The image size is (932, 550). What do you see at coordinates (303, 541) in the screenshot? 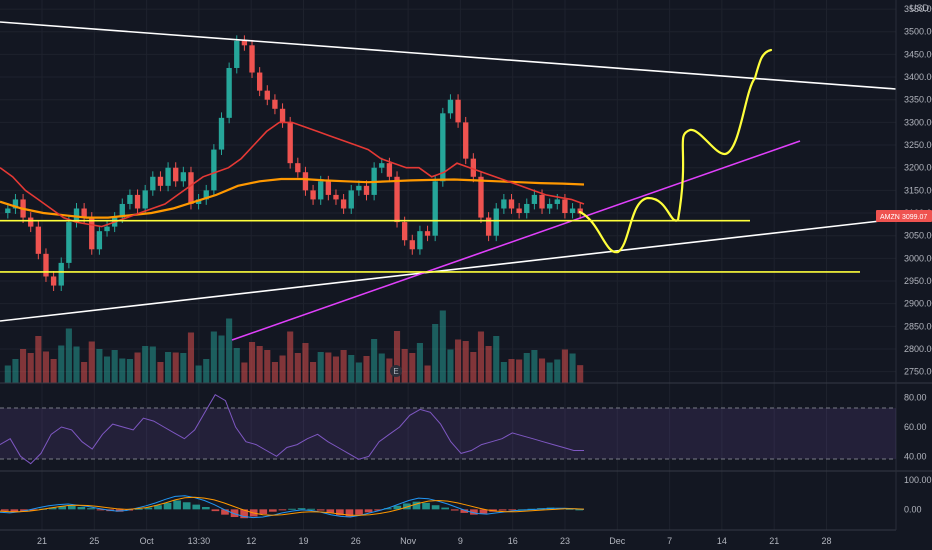
I see `time-tick-label: 19` at bounding box center [303, 541].